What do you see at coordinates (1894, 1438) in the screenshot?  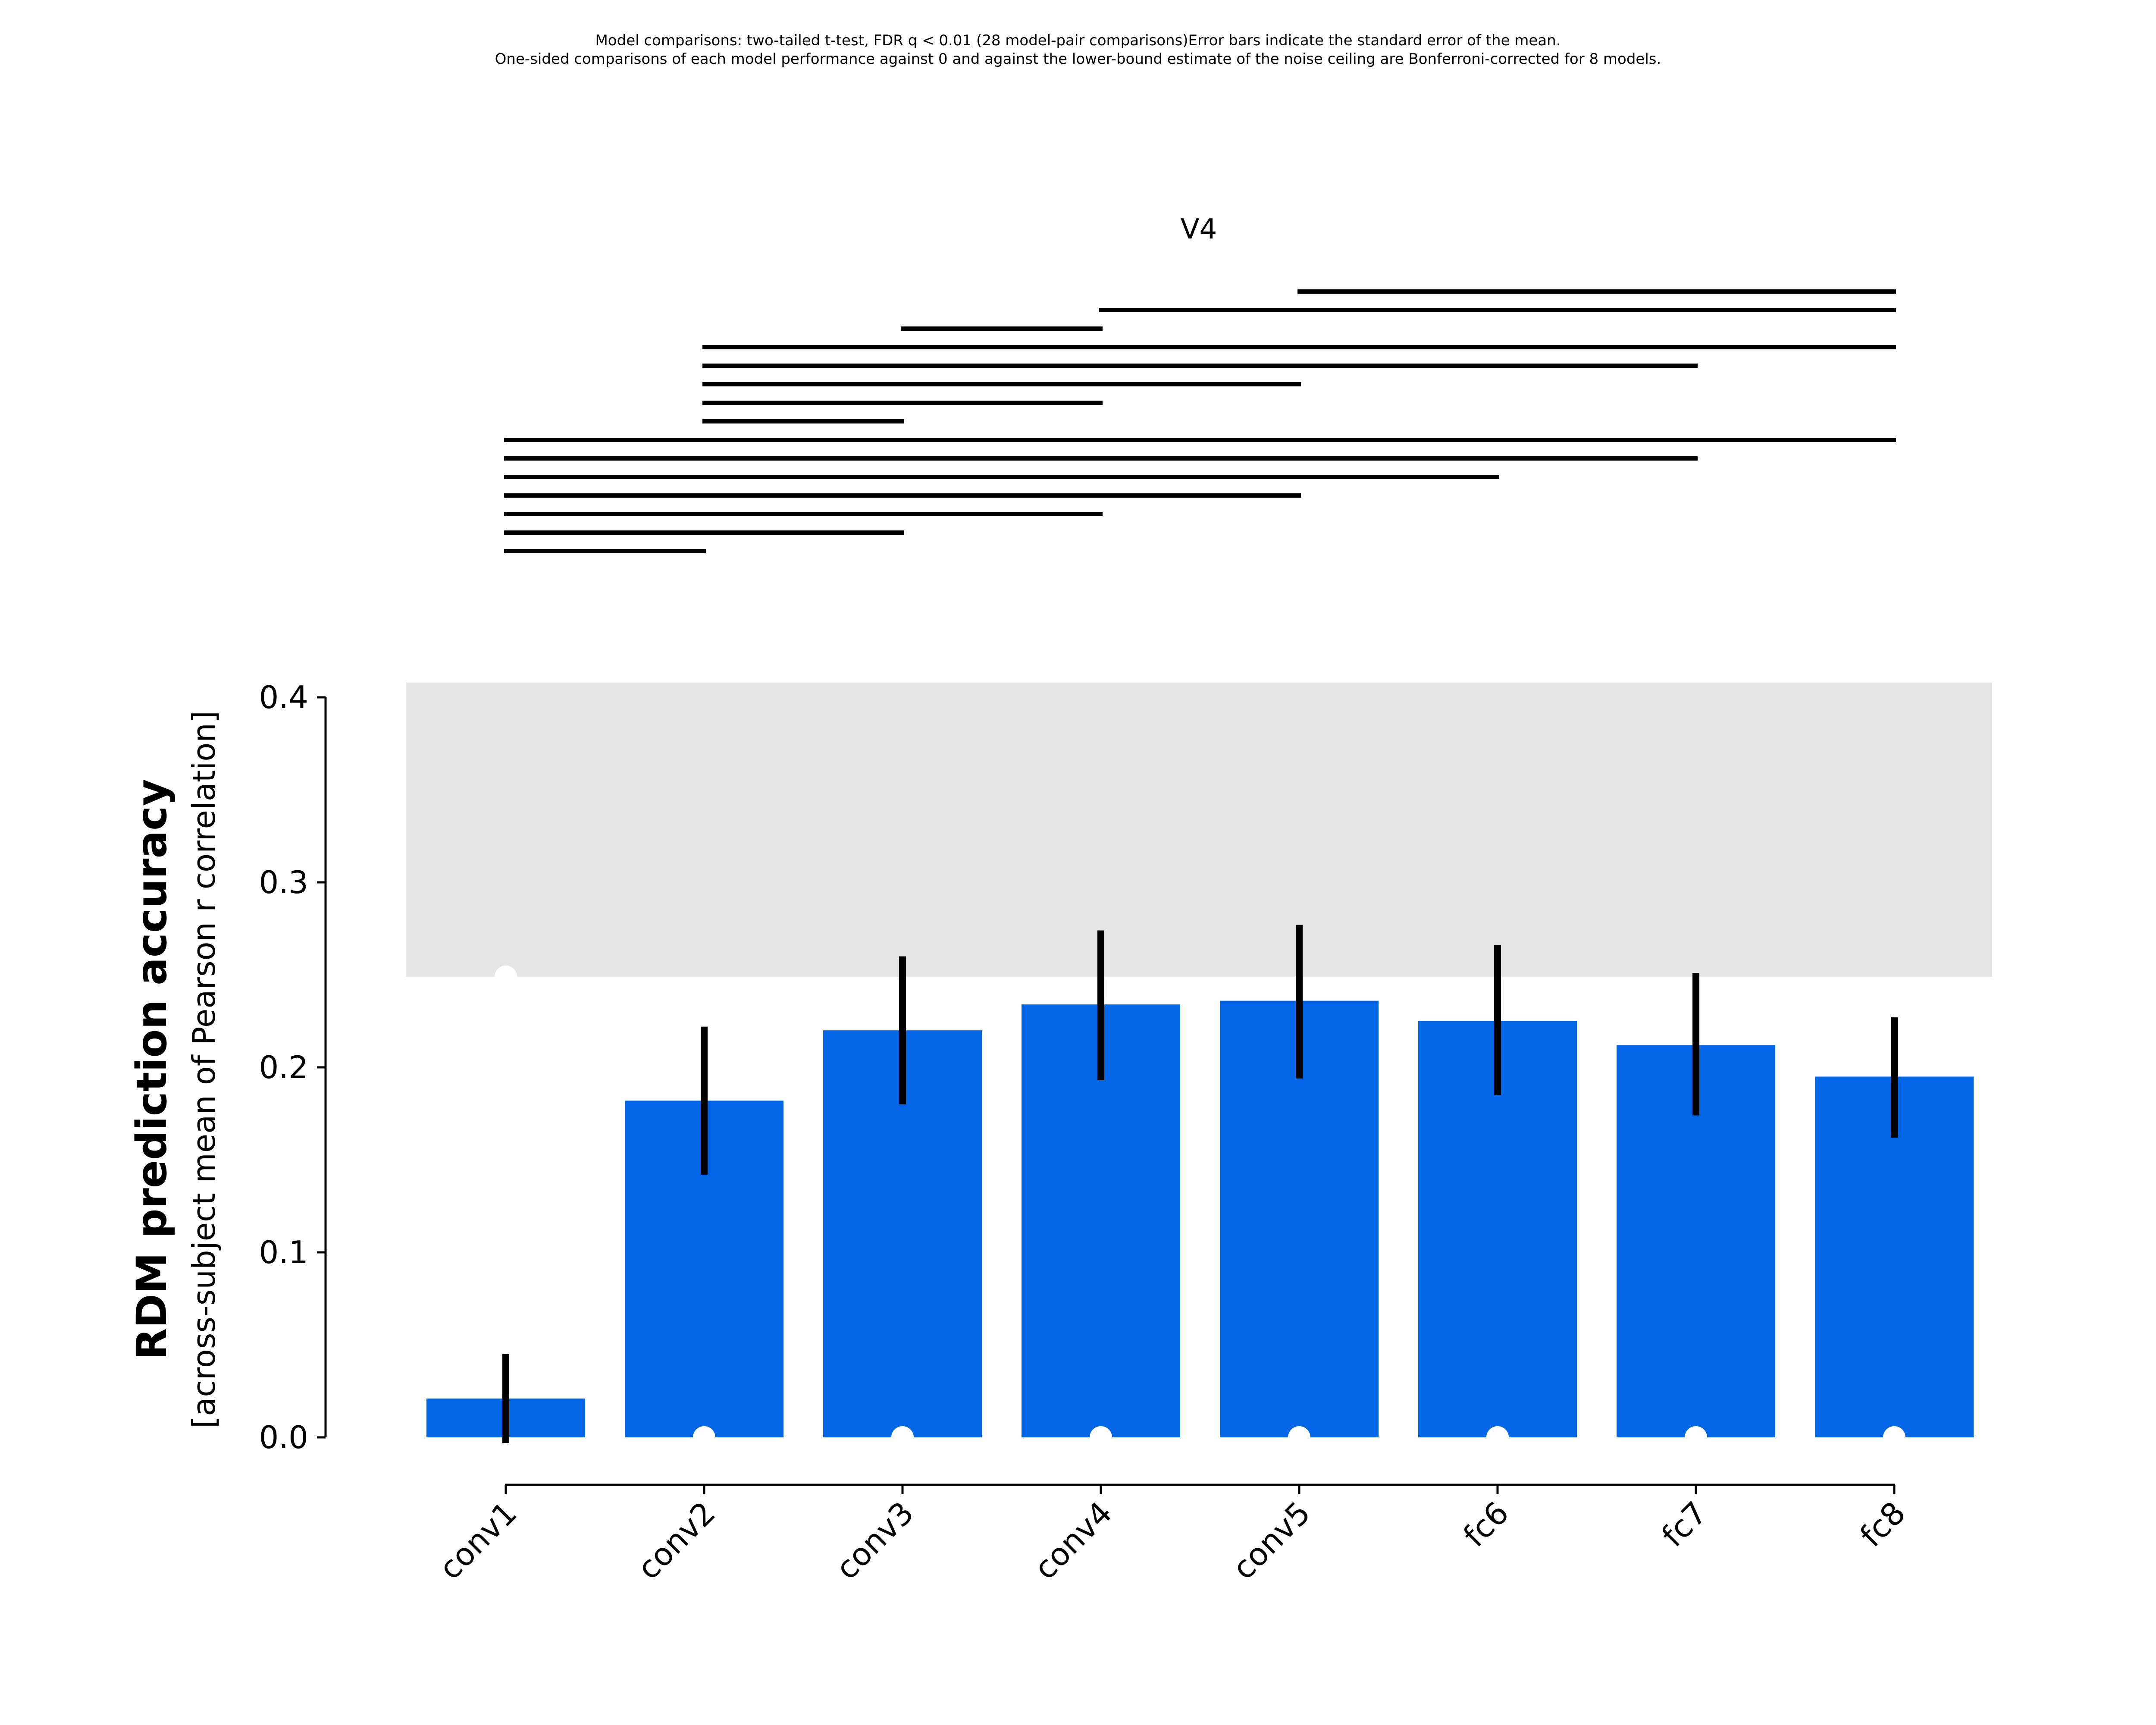 I see `above-zero-marker-fc8` at bounding box center [1894, 1438].